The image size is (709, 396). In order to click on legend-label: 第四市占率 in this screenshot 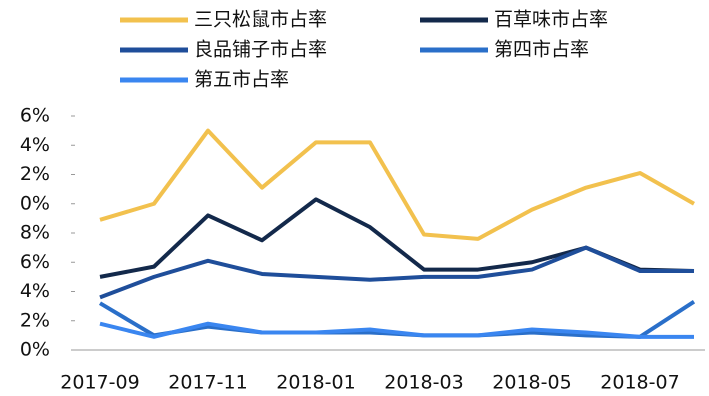, I will do `click(541, 50)`.